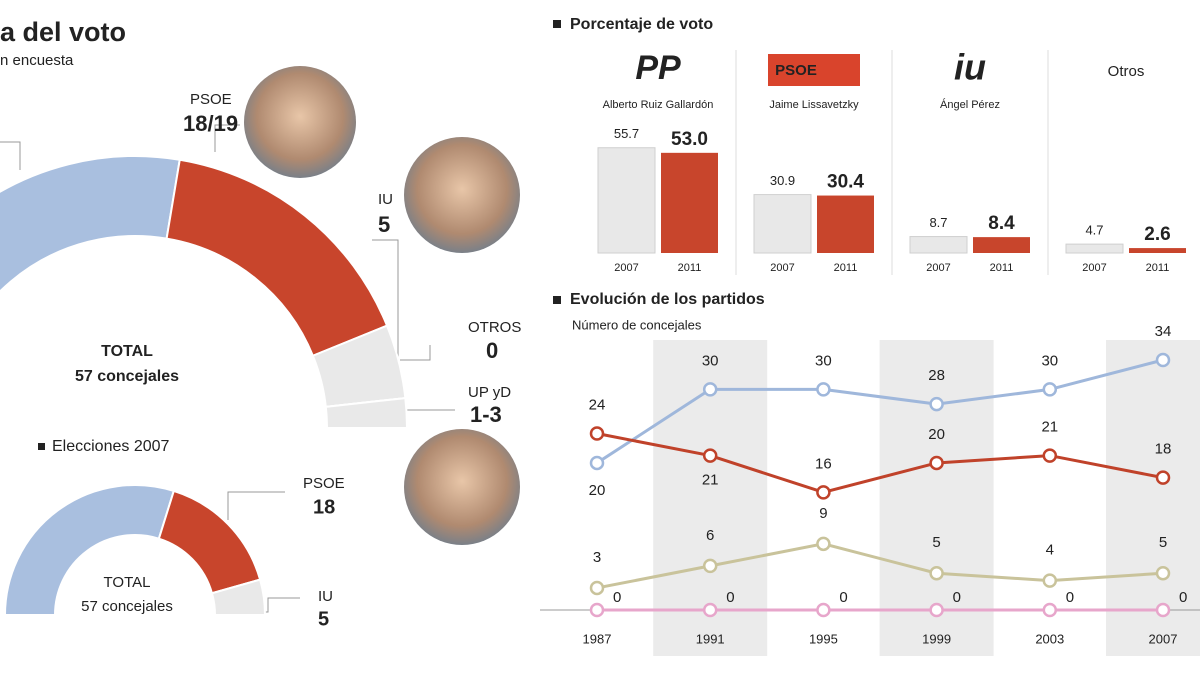 Image resolution: width=1200 pixels, height=675 pixels. What do you see at coordinates (641, 24) in the screenshot?
I see `chart-title: Porcentaje de voto` at bounding box center [641, 24].